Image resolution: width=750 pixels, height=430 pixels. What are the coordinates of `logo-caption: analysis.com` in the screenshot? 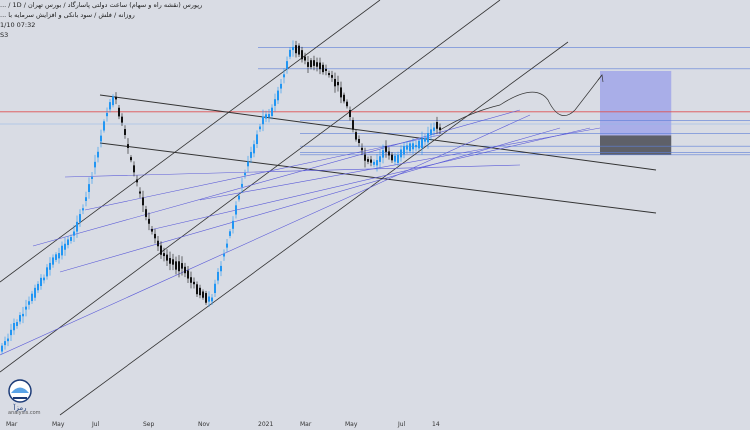 It's located at (24, 413).